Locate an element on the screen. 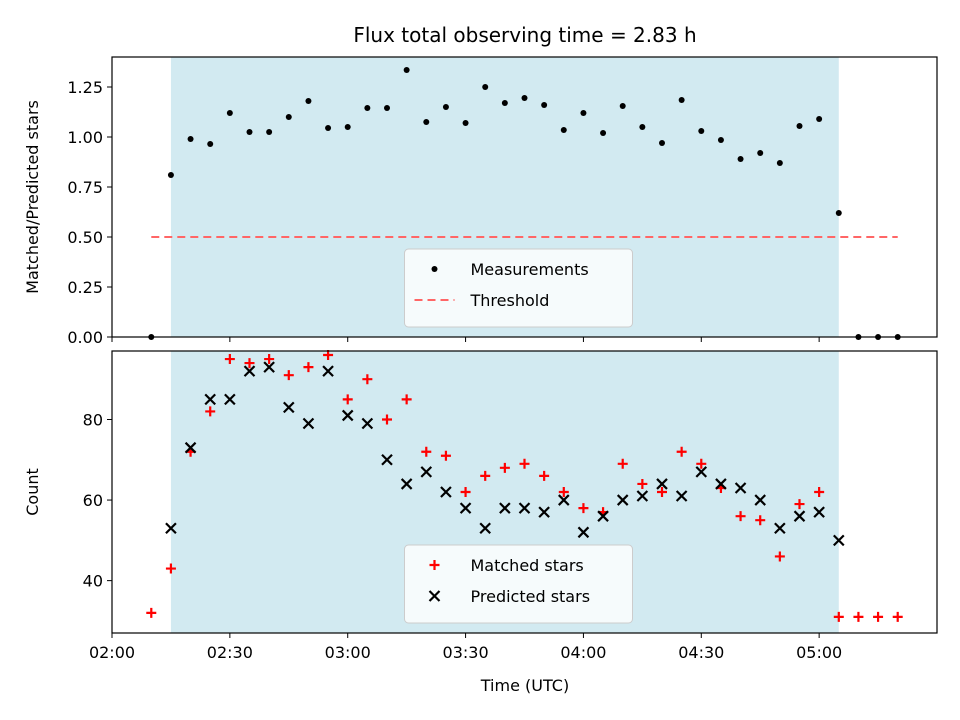 The width and height of the screenshot is (960, 720). x-tick-label: 04:30 is located at coordinates (701, 652).